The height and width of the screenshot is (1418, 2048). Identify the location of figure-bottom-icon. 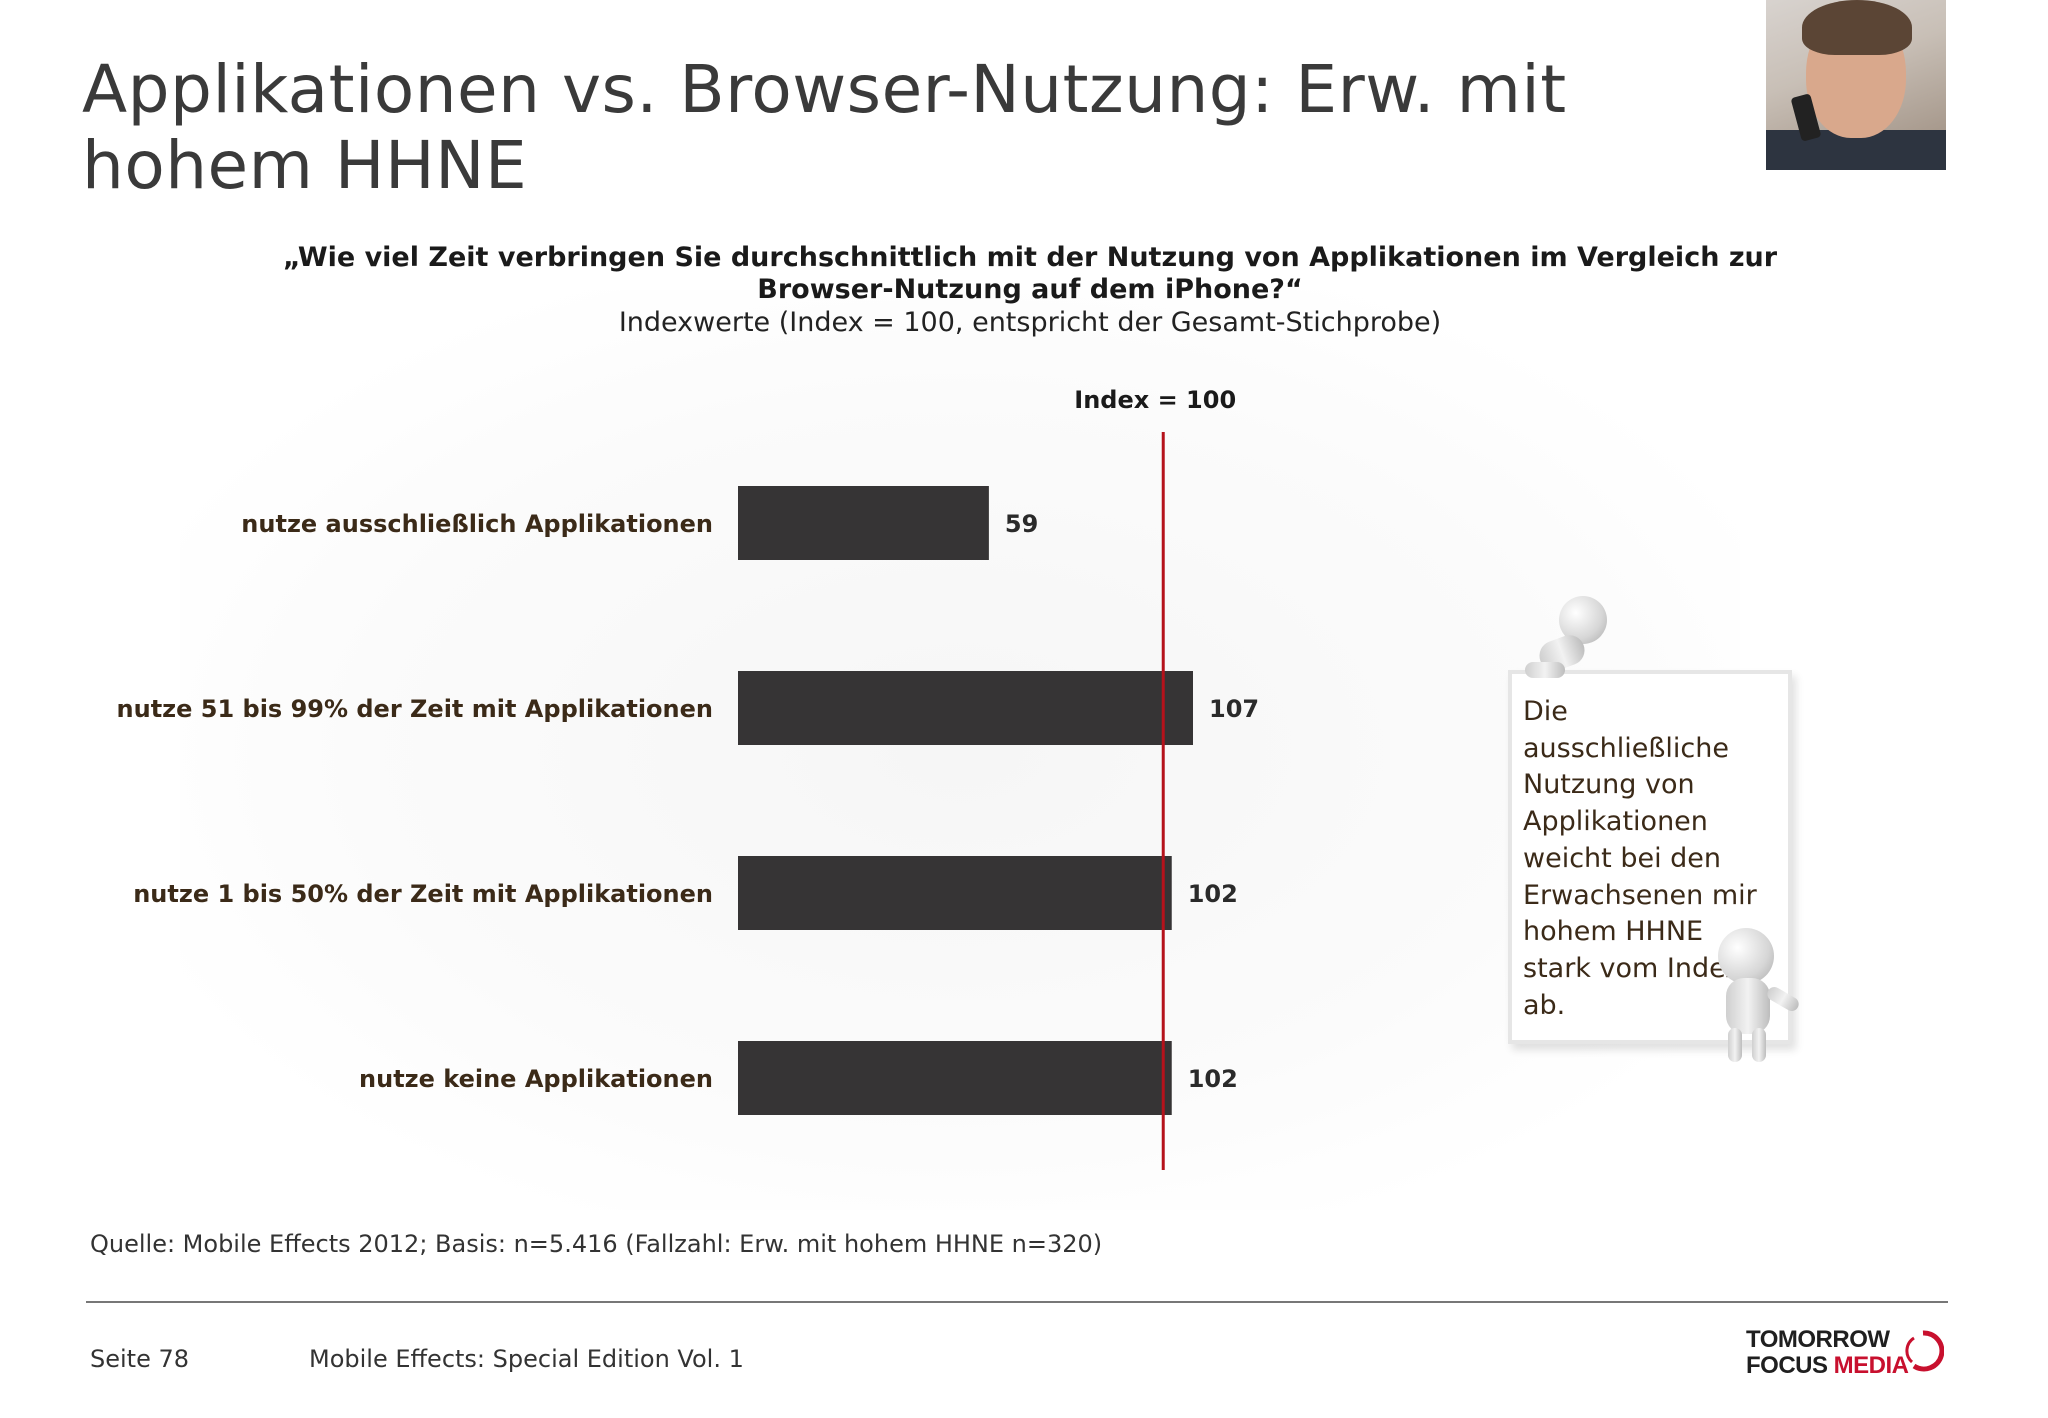
(1758, 996).